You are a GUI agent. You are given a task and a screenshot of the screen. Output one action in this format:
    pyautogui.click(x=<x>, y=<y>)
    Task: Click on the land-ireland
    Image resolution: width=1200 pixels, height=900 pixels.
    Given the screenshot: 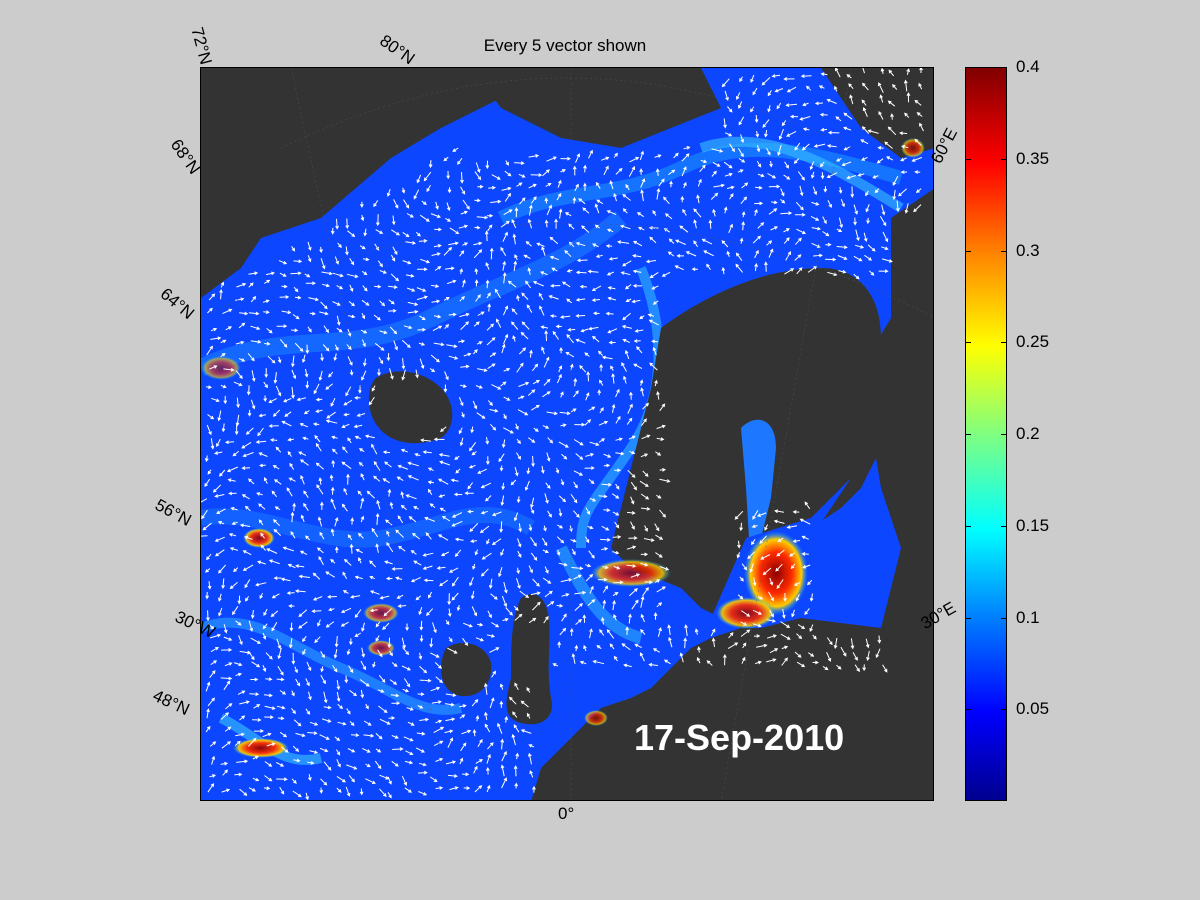 What is the action you would take?
    pyautogui.click(x=466, y=670)
    